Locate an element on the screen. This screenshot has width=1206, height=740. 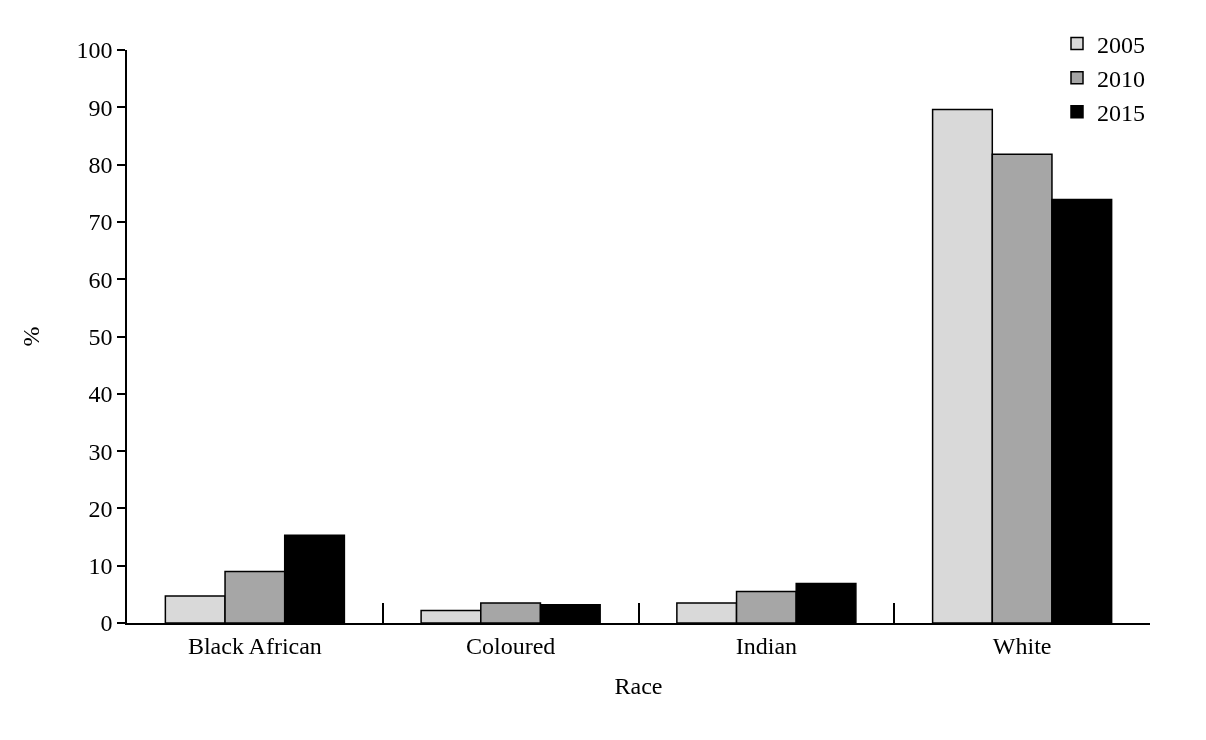
x-tick-label: Coloured is located at coordinates (510, 645).